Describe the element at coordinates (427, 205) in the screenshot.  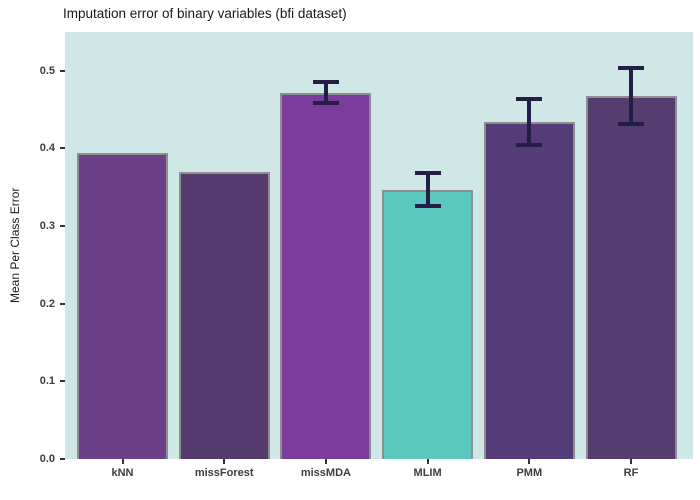
I see `errorbar-bottom-cap-MLIM` at that location.